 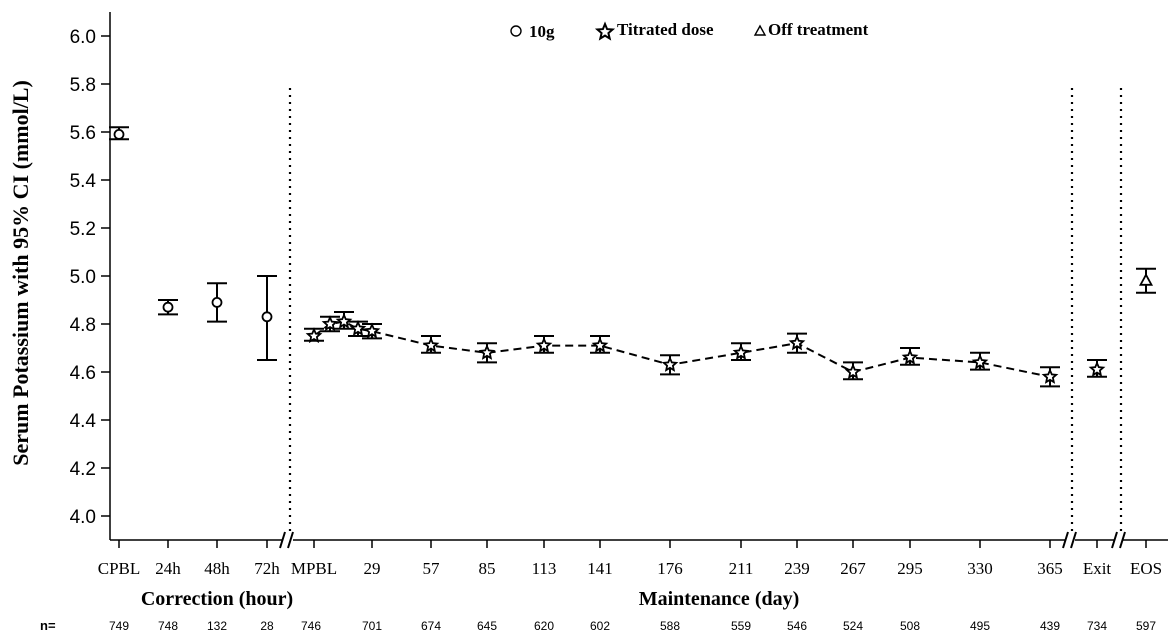 What do you see at coordinates (670, 626) in the screenshot?
I see `n-value-176: 588` at bounding box center [670, 626].